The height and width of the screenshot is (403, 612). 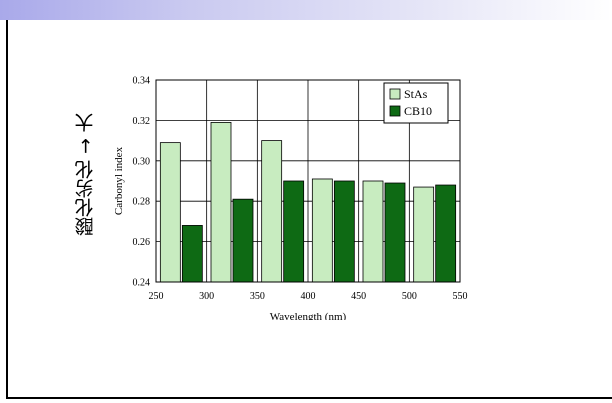 I want to click on x-tick-label: 550, so click(x=460, y=296).